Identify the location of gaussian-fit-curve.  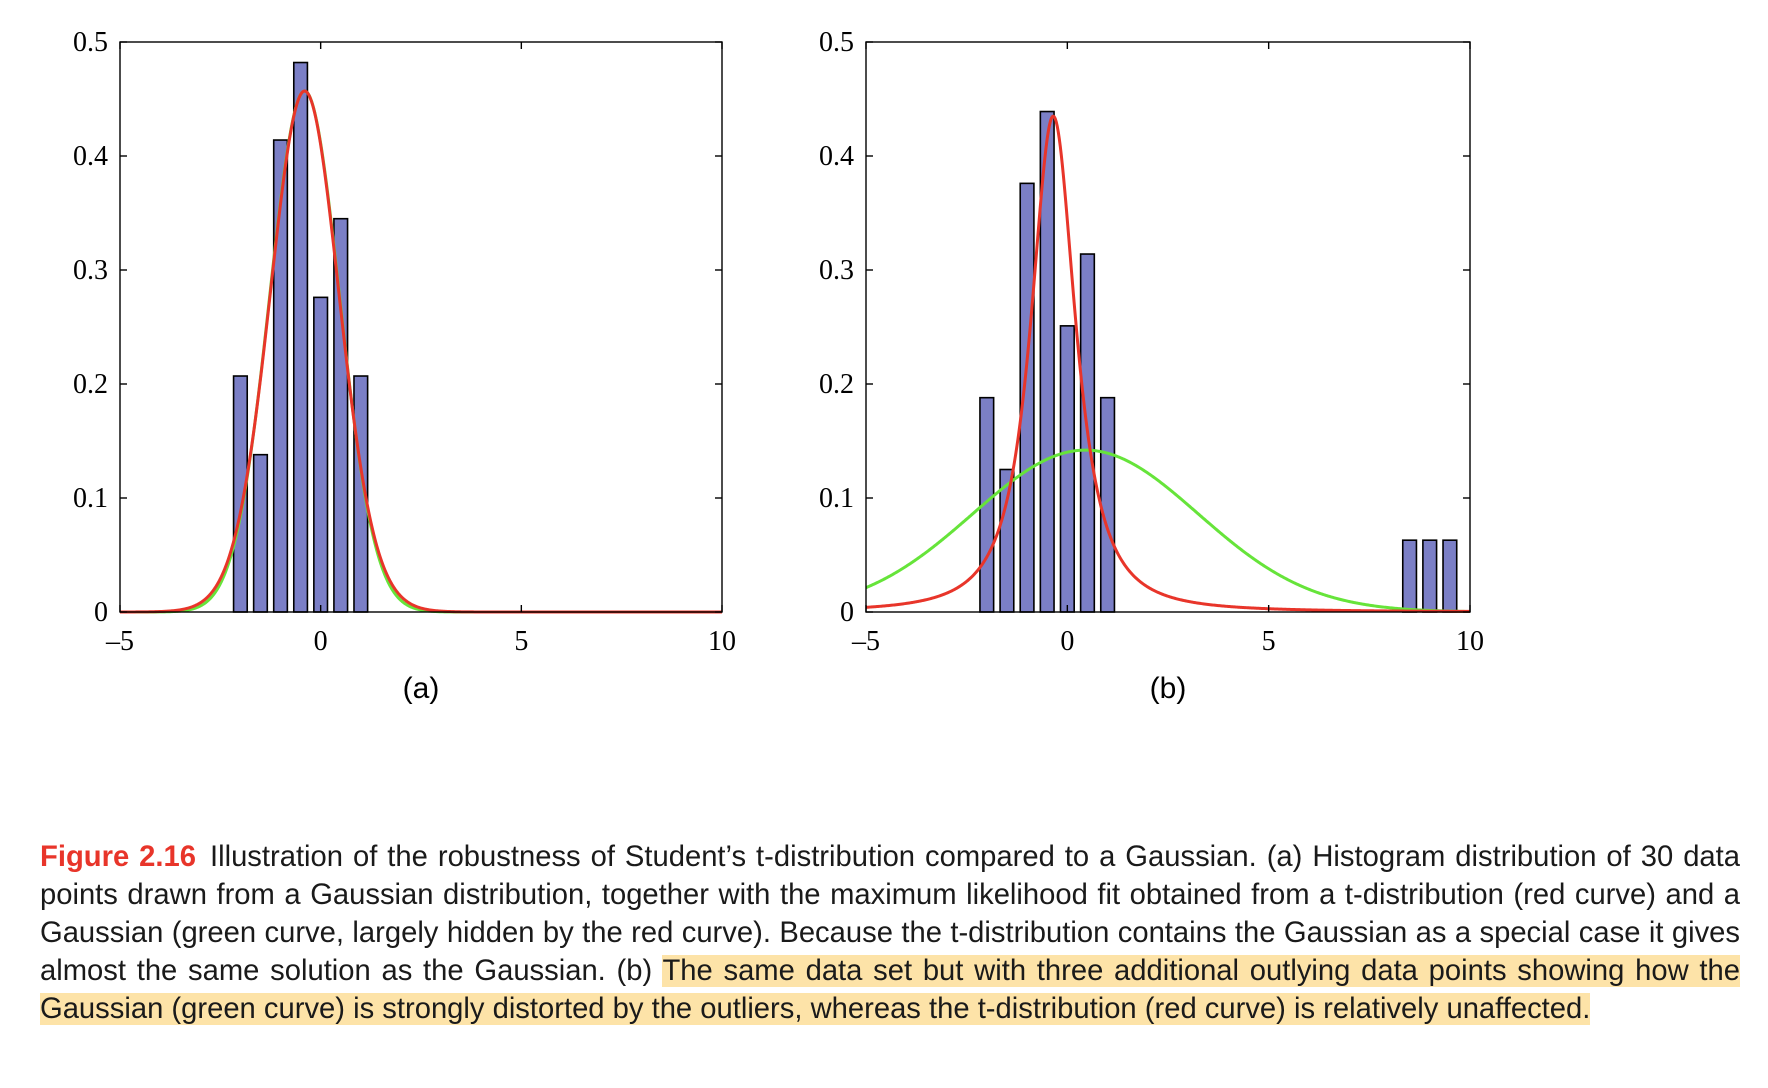
(1168, 531).